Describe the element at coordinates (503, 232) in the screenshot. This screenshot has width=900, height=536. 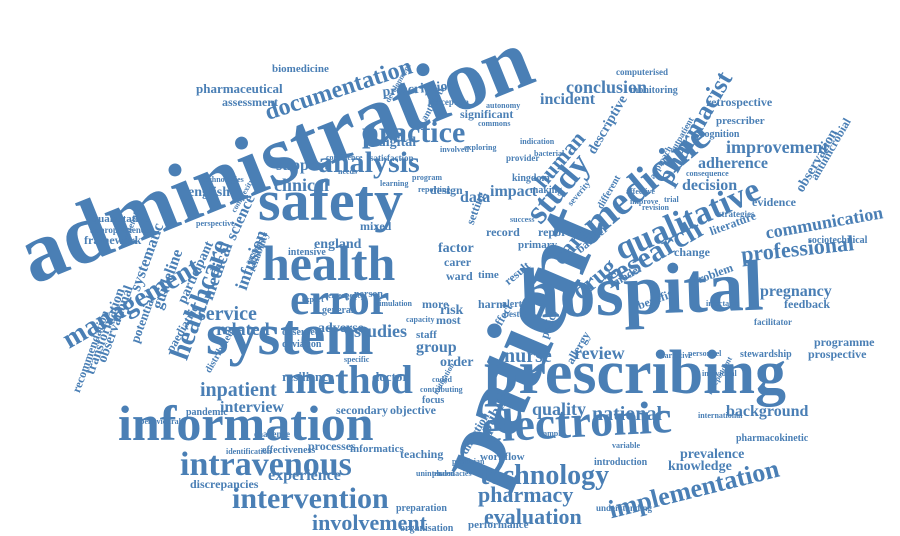
I see `word-record: record` at that location.